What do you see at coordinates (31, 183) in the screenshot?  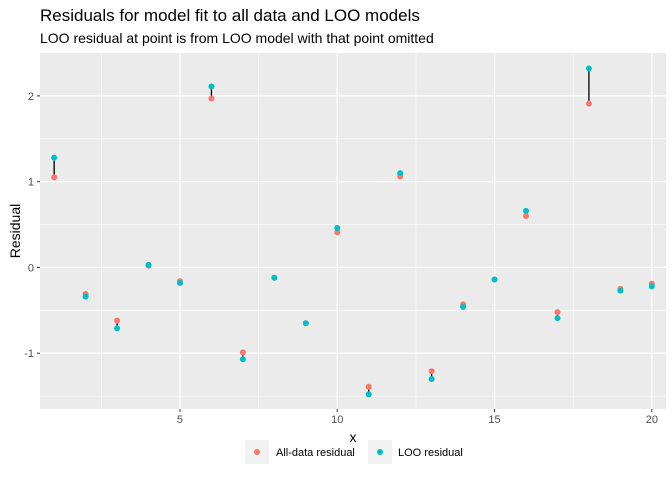 I see `y-tick-label: 1` at bounding box center [31, 183].